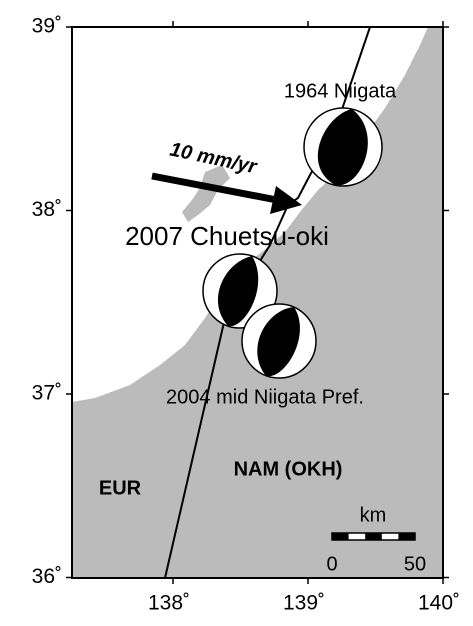  I want to click on velocity-arrow, so click(217, 188).